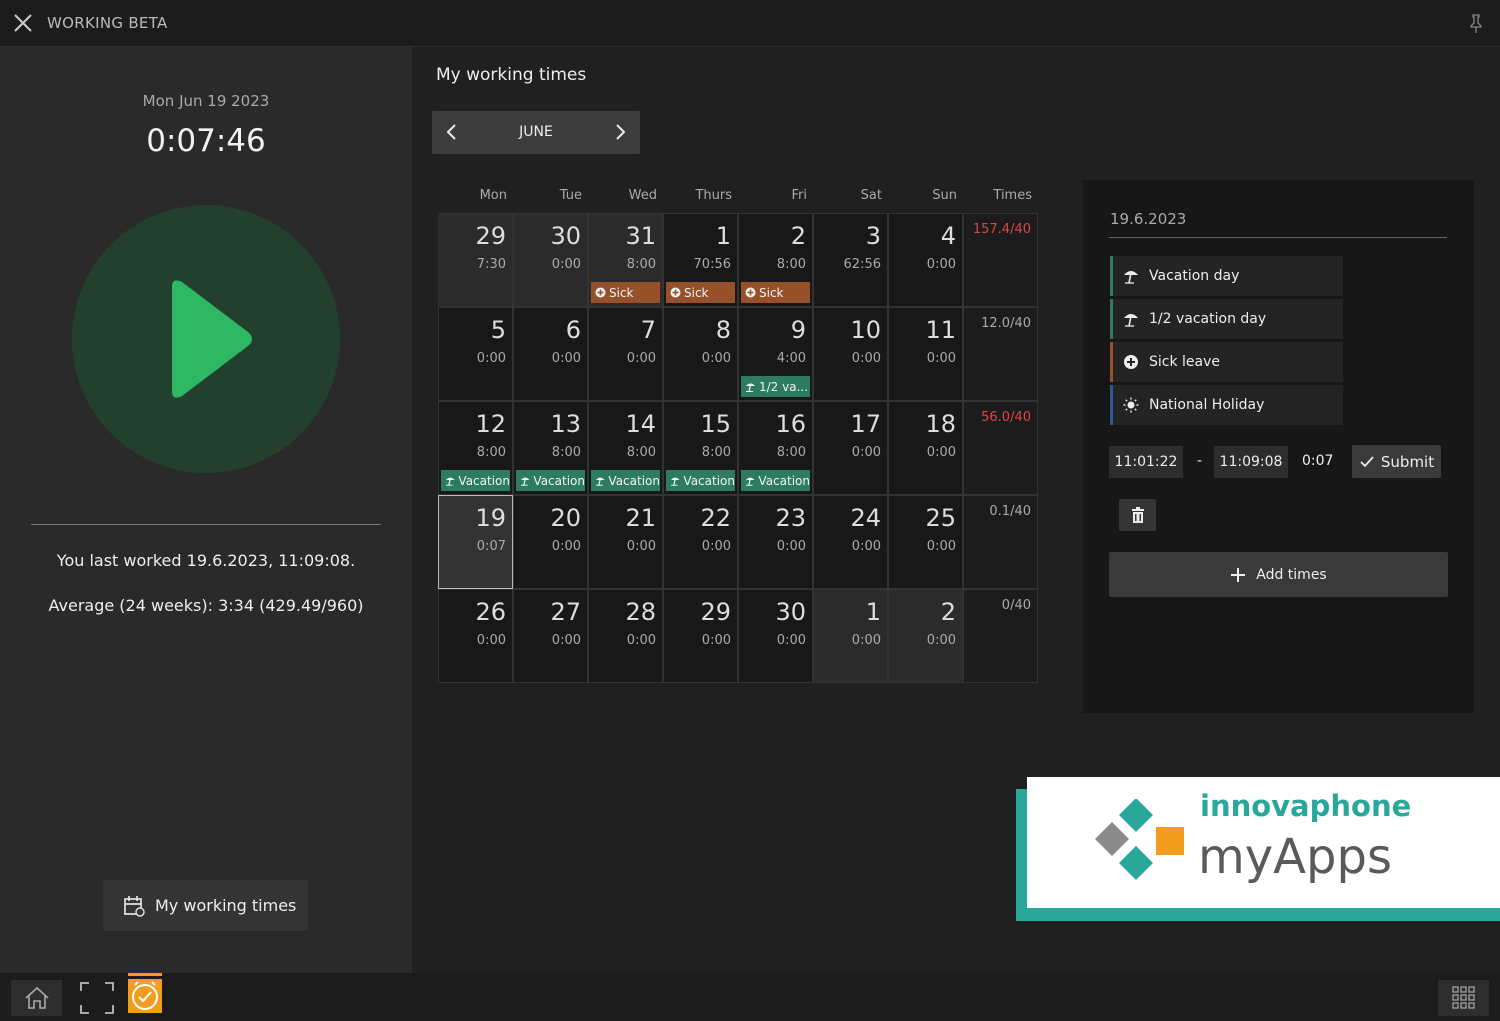  Describe the element at coordinates (1194, 276) in the screenshot. I see `option-label: Vacation day` at that location.